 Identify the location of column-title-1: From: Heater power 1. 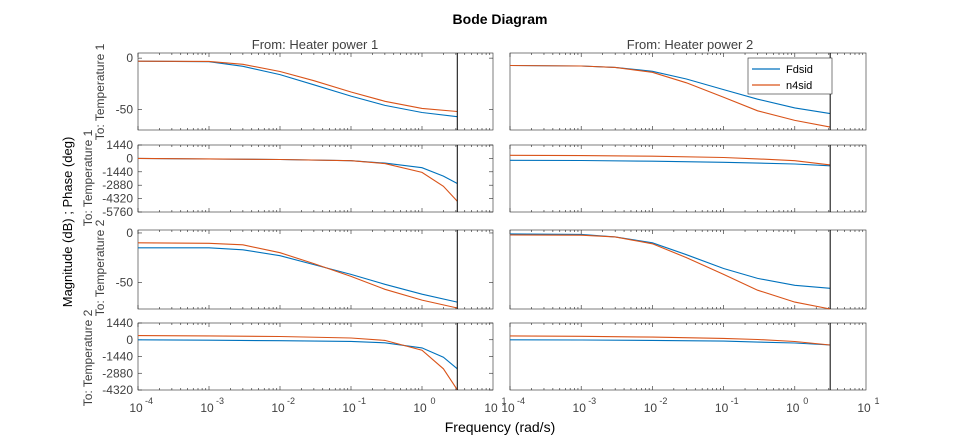
(315, 44).